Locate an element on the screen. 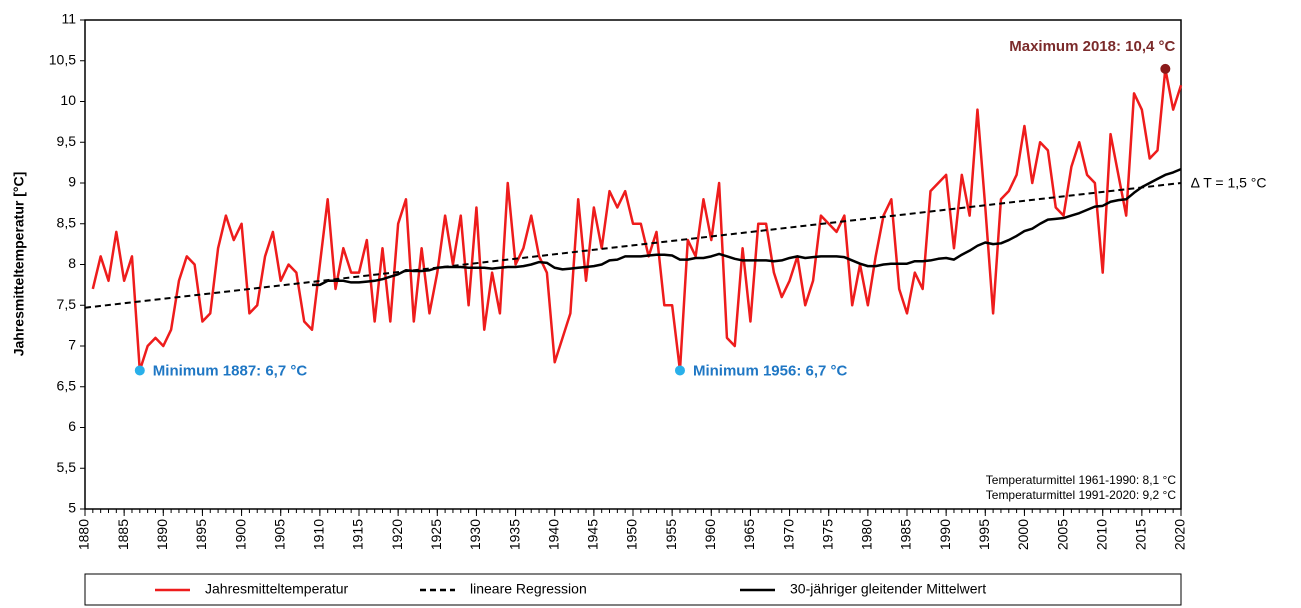  annotation-label: Minimum 1887: 6,7 °C is located at coordinates (230, 370).